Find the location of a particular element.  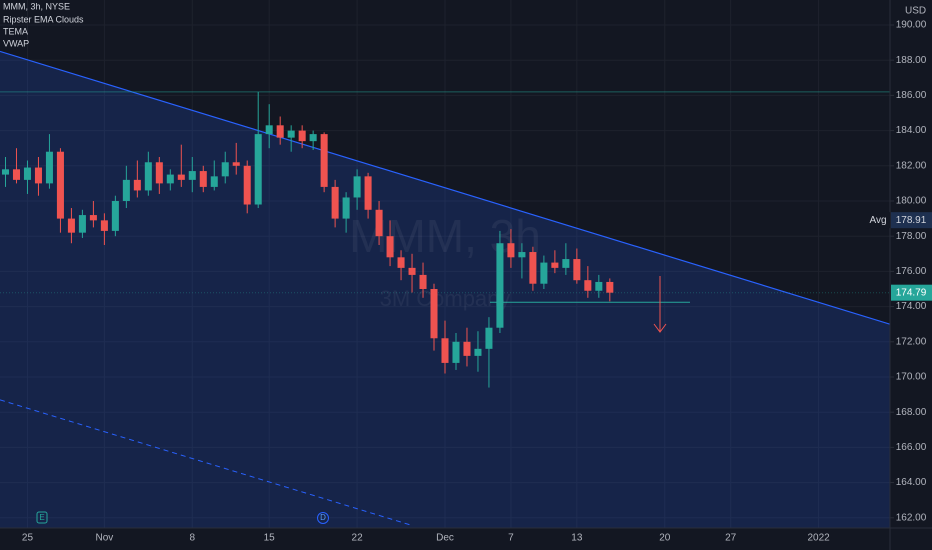

last-price-label: 174.79 is located at coordinates (911, 292).